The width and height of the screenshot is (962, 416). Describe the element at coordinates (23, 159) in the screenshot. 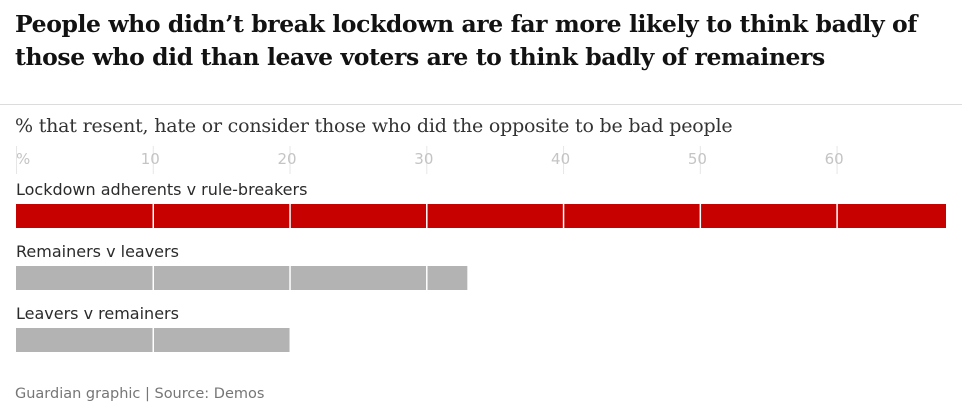

I see `x-axis-unit-label: %` at that location.